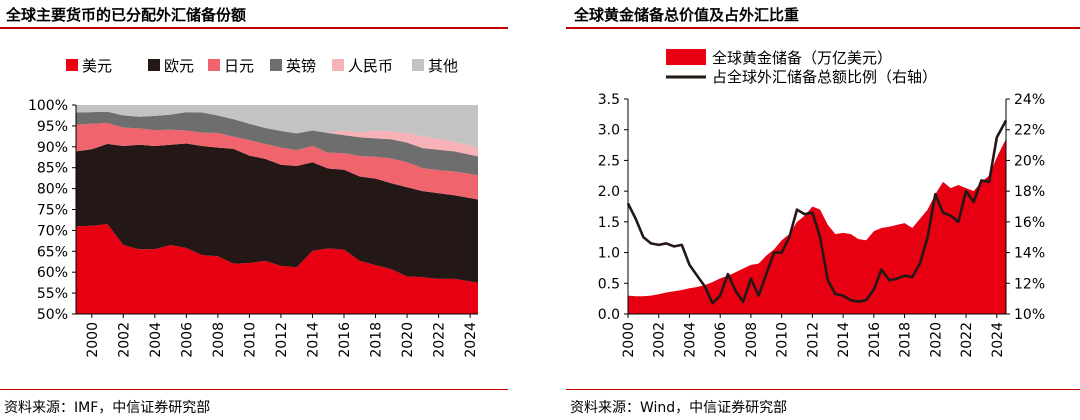 The width and height of the screenshot is (1080, 420). I want to click on y-tick-label: 75%, so click(52, 211).